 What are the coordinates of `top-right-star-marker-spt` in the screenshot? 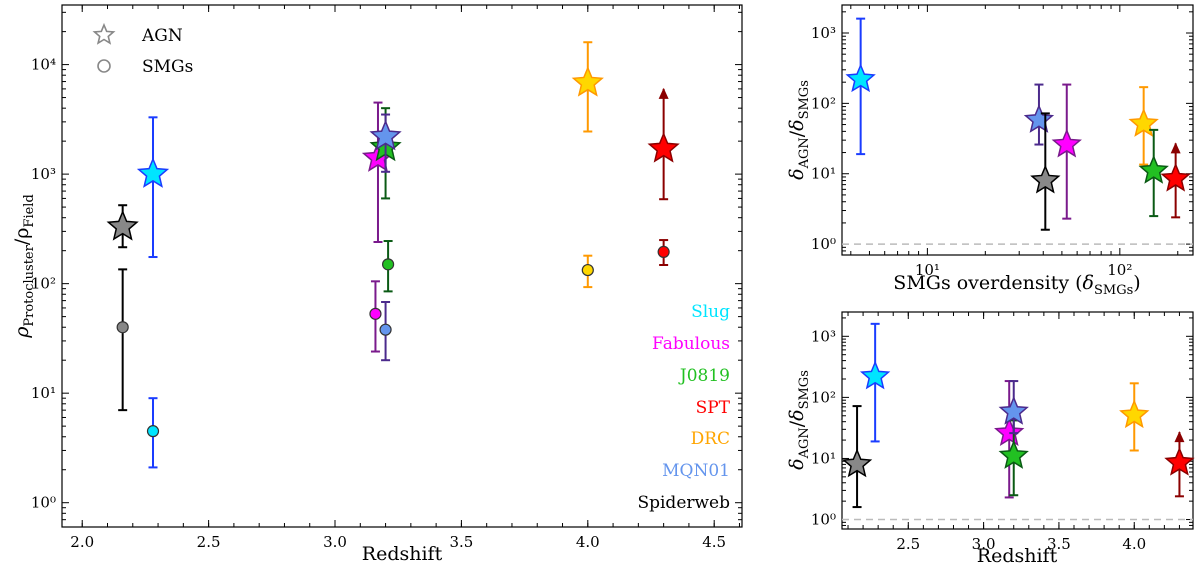 It's located at (1175, 177).